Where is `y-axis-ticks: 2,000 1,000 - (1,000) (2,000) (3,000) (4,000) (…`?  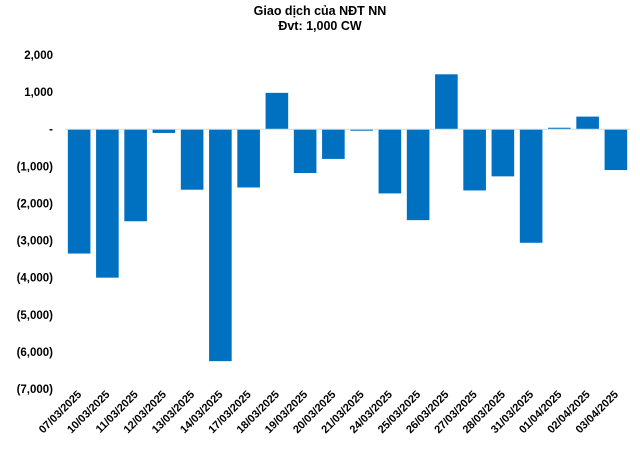
y-axis-ticks: 2,000 1,000 - (1,000) (2,000) (3,000) (4,000) (… is located at coordinates (35, 223).